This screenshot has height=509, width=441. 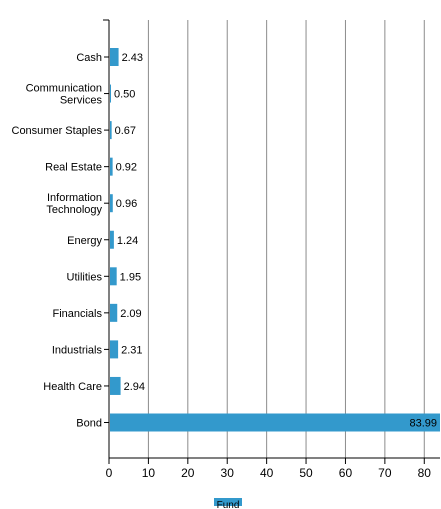 I want to click on x-tick-label: 0, so click(x=109, y=473).